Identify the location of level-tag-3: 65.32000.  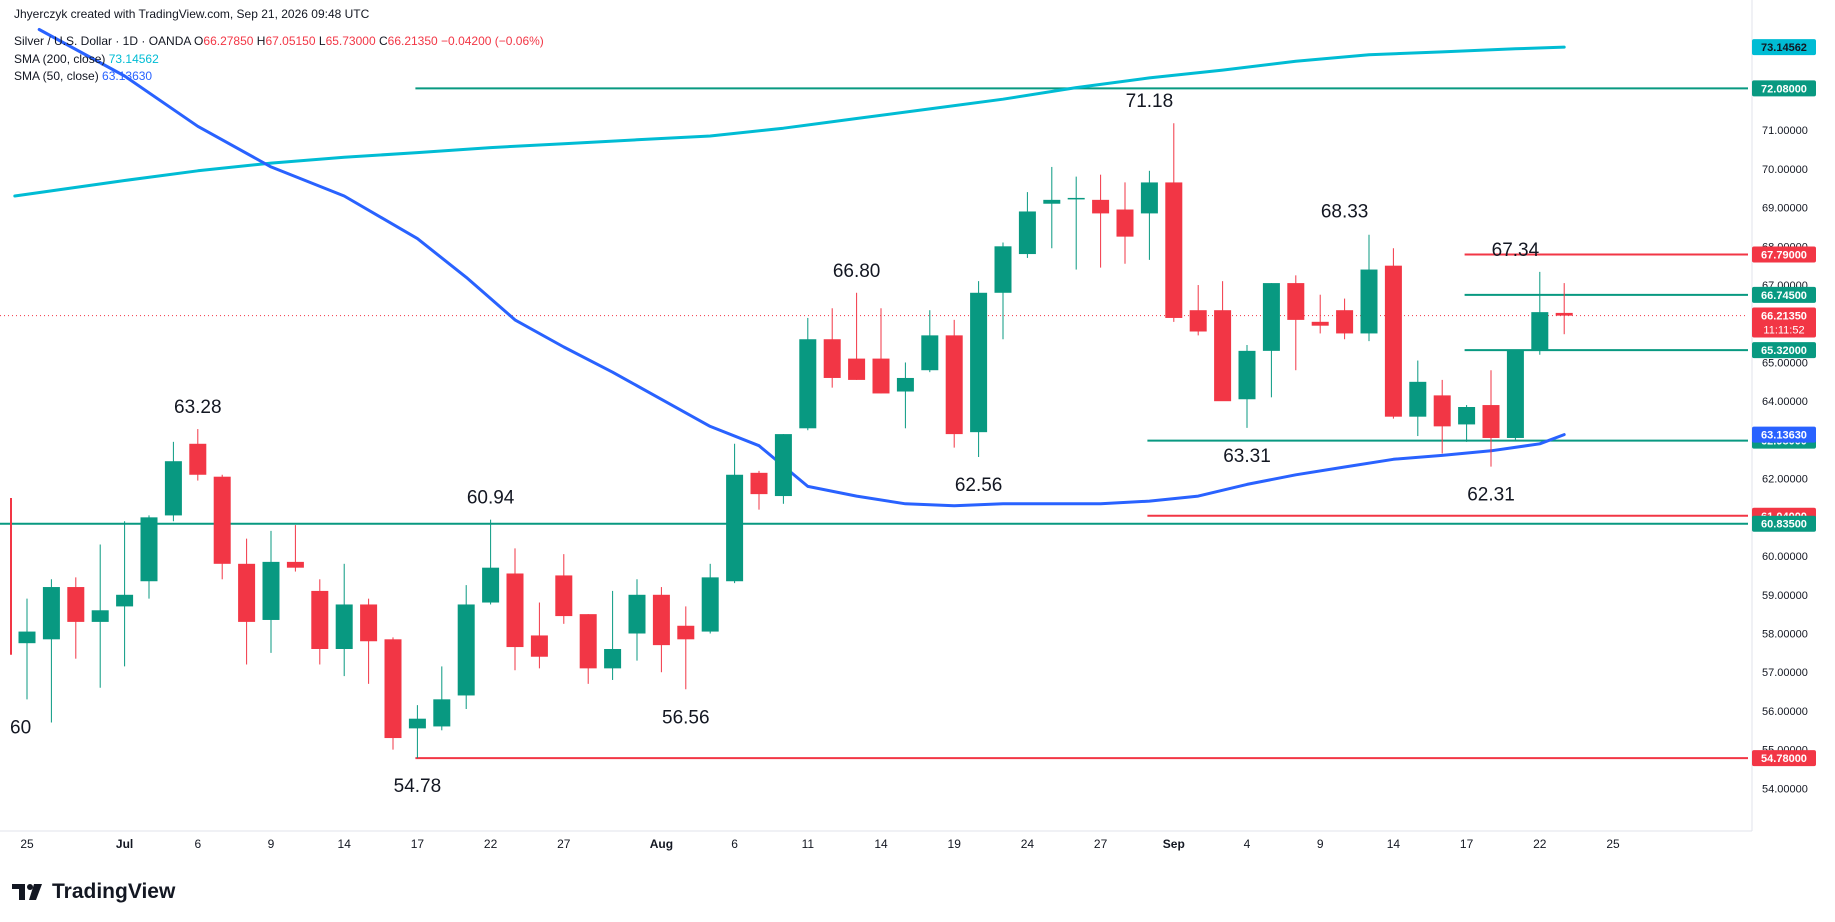
(1784, 351).